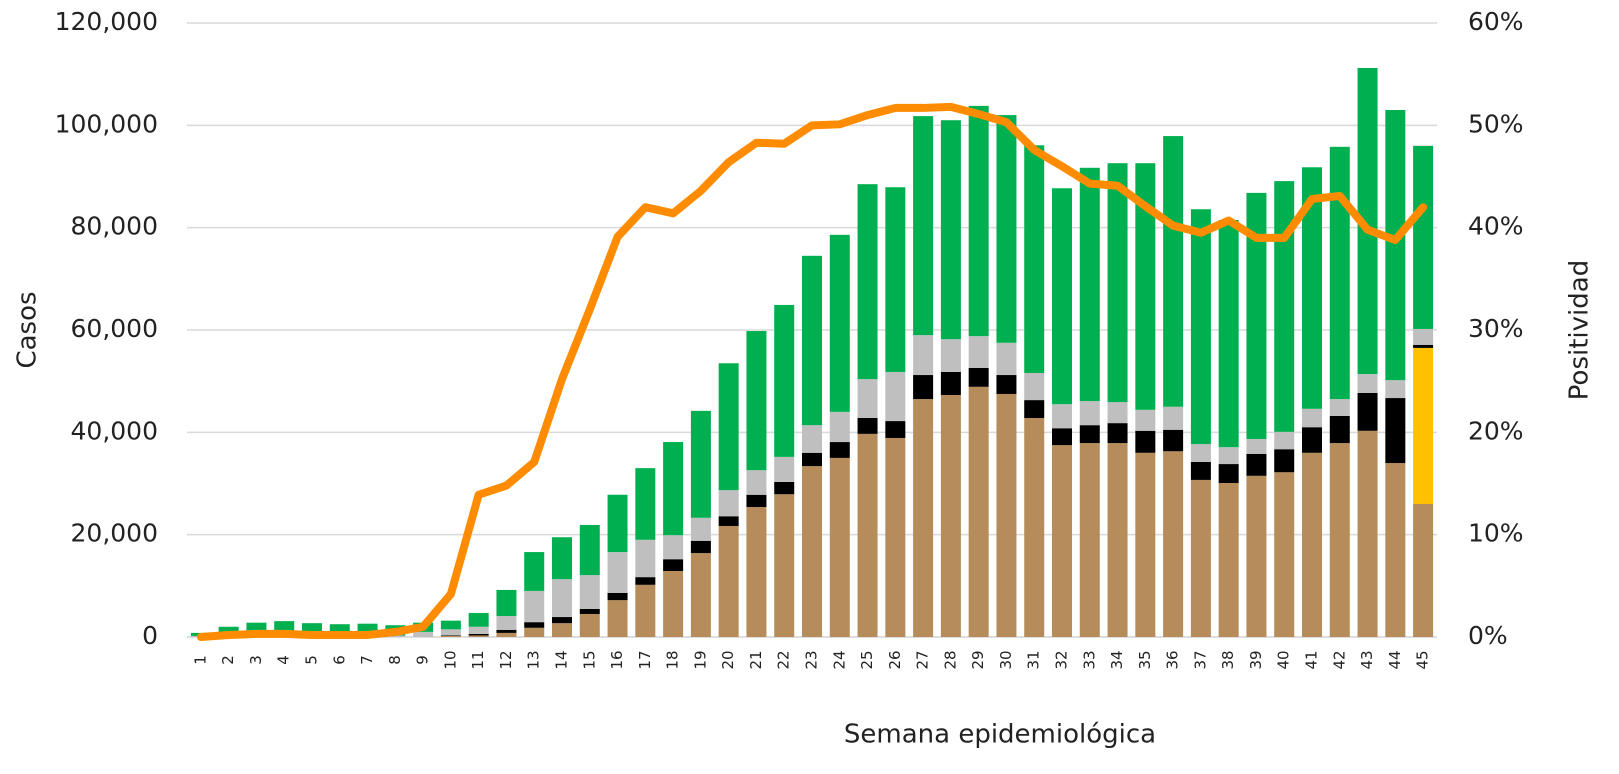 This screenshot has width=1619, height=774. What do you see at coordinates (923, 659) in the screenshot?
I see `x-tick-label: 27` at bounding box center [923, 659].